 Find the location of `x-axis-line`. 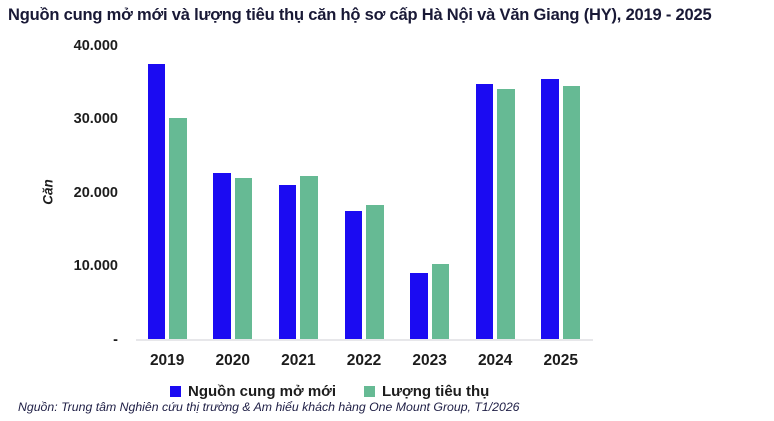

x-axis-line is located at coordinates (364, 340).